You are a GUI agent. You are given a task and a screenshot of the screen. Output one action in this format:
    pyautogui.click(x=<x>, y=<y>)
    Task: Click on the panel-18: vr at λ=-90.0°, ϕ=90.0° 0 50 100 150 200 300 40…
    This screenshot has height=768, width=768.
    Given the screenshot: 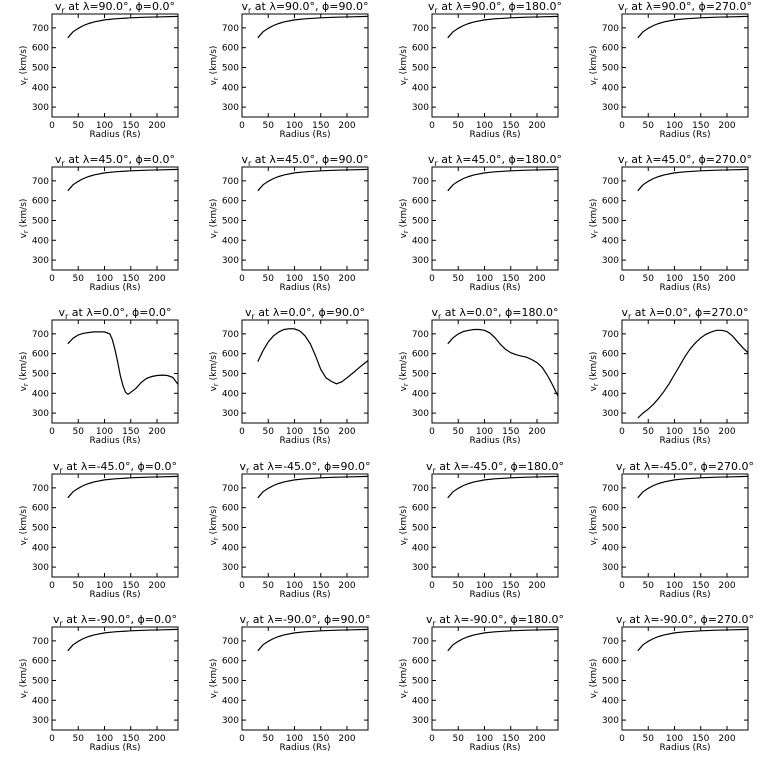 What is the action you would take?
    pyautogui.click(x=290, y=683)
    